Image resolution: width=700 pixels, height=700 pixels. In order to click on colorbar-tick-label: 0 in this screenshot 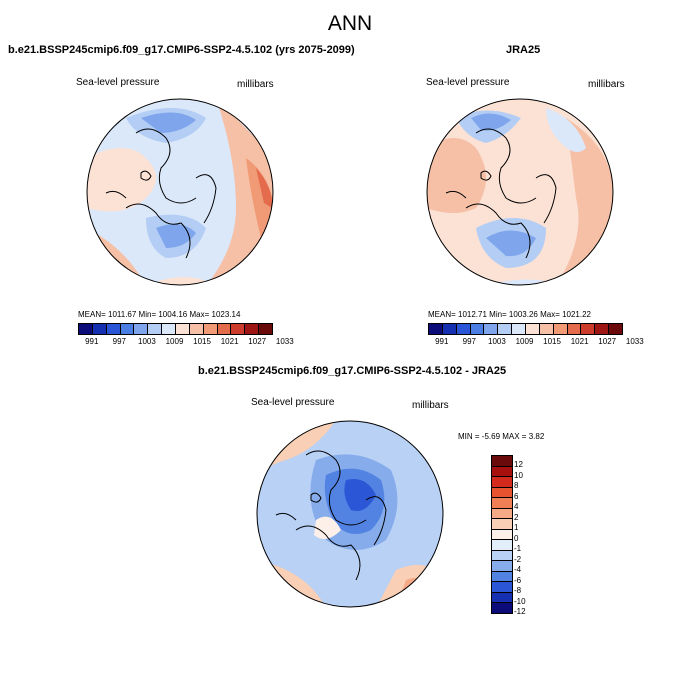, I will do `click(516, 538)`.